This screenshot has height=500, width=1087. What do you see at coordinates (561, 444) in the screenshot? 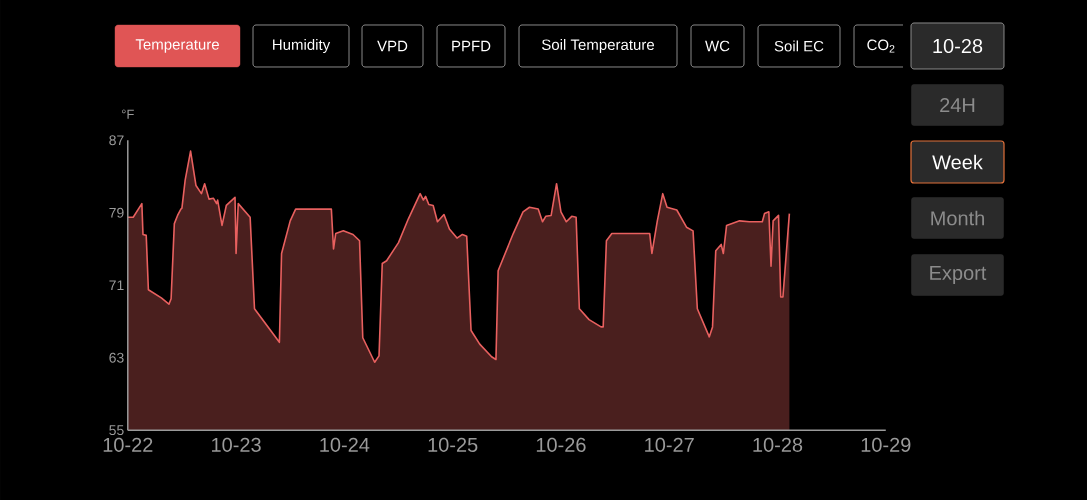
I see `x-tick-label: 10-26` at bounding box center [561, 444].